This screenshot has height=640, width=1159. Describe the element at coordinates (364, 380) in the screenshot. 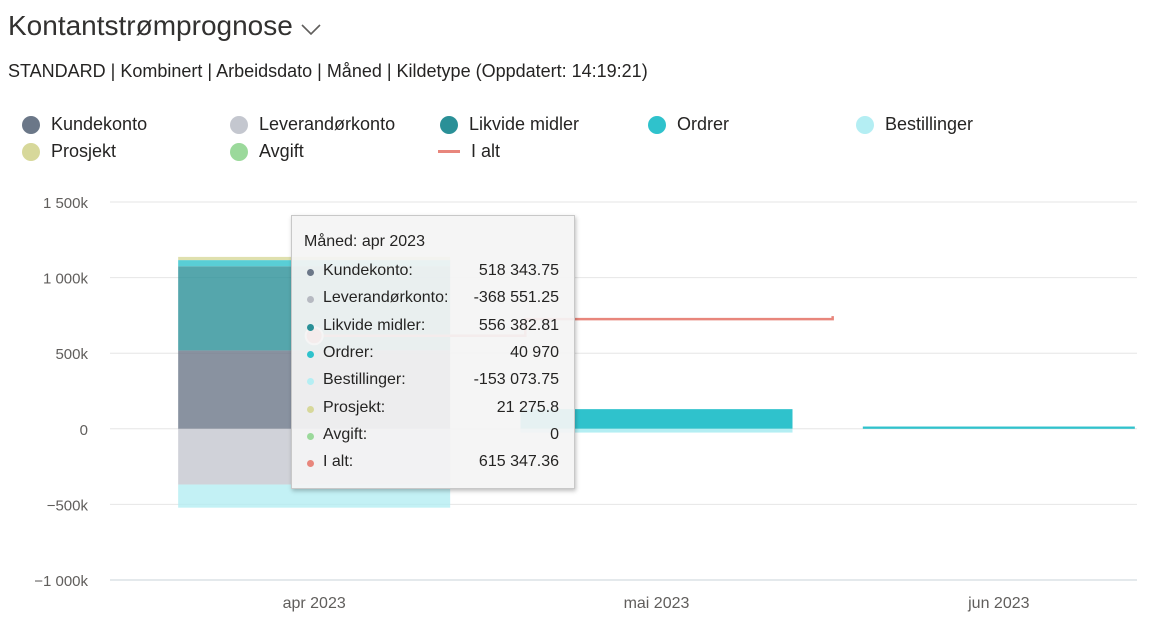

I see `tooltip-label: Bestillinger:` at that location.